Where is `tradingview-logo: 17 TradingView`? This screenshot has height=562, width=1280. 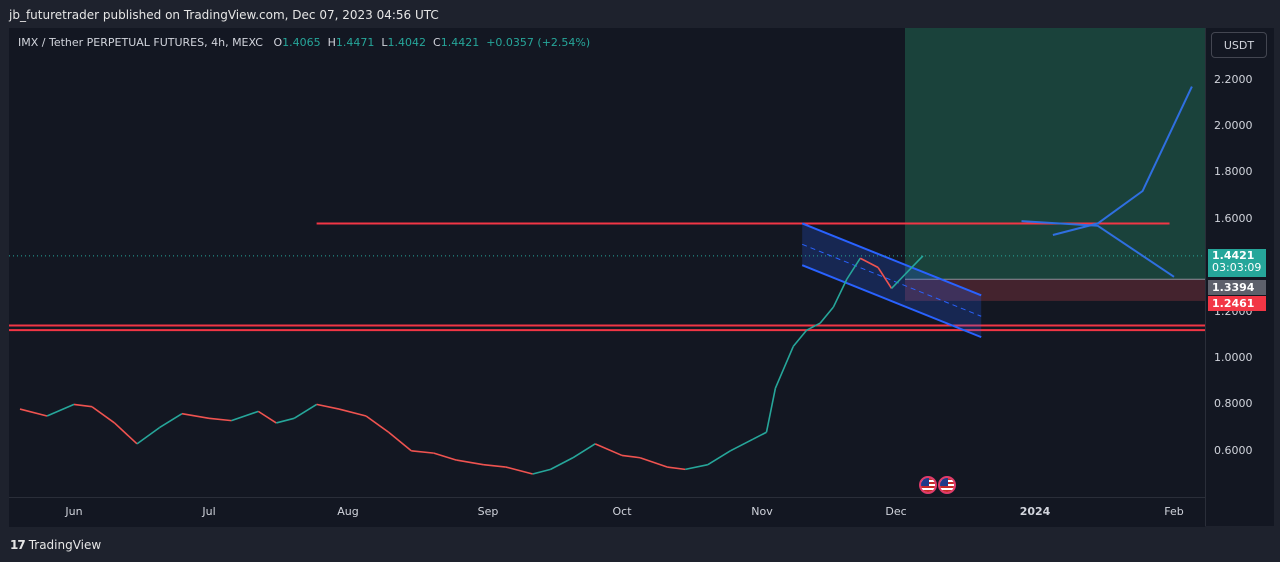
tradingview-logo: 17 TradingView is located at coordinates (55, 545).